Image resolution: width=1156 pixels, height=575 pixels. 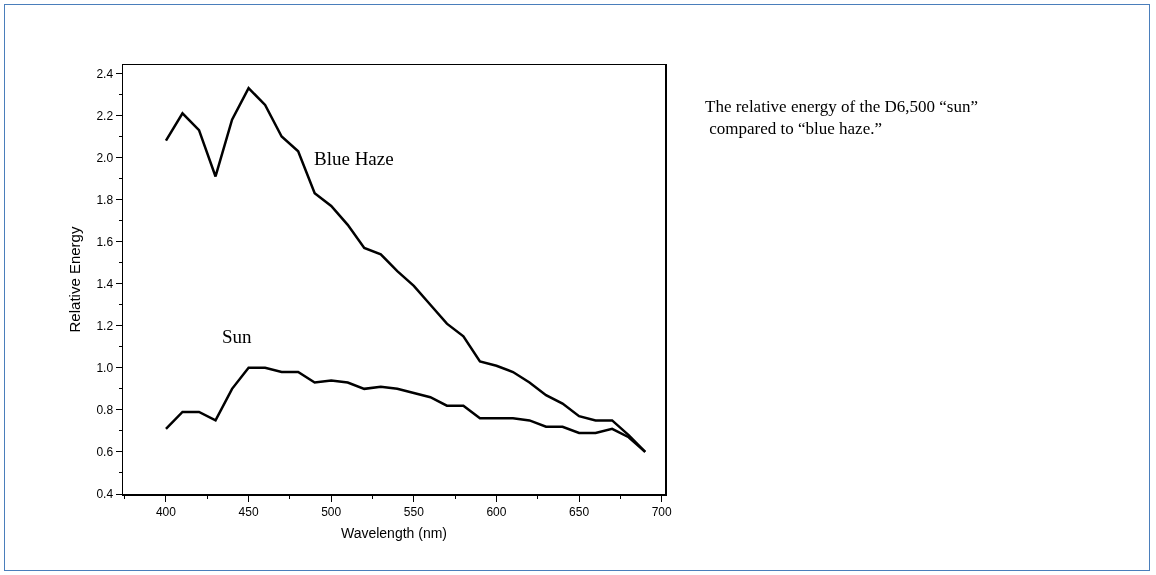 I want to click on y-tick-label: 0.8, so click(x=105, y=410).